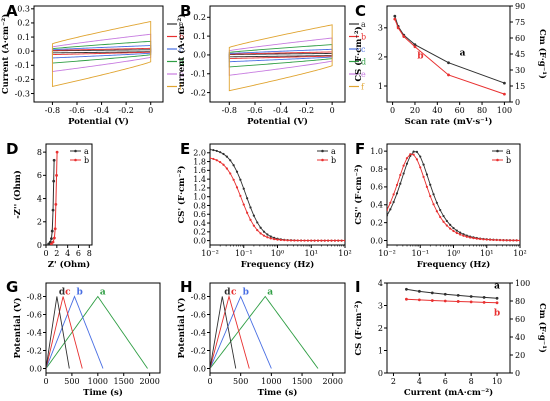  I want to click on legend-label-c: c, so click(181, 49).